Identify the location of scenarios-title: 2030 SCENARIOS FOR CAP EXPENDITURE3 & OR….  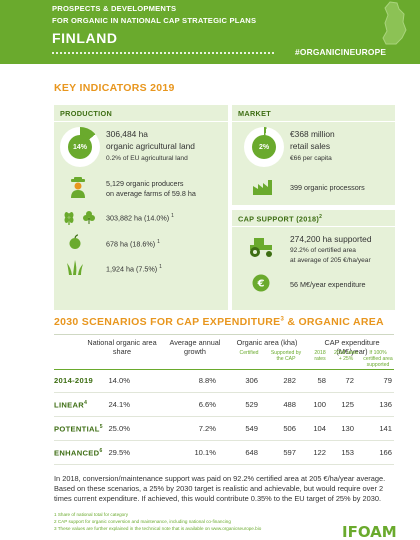
(219, 322).